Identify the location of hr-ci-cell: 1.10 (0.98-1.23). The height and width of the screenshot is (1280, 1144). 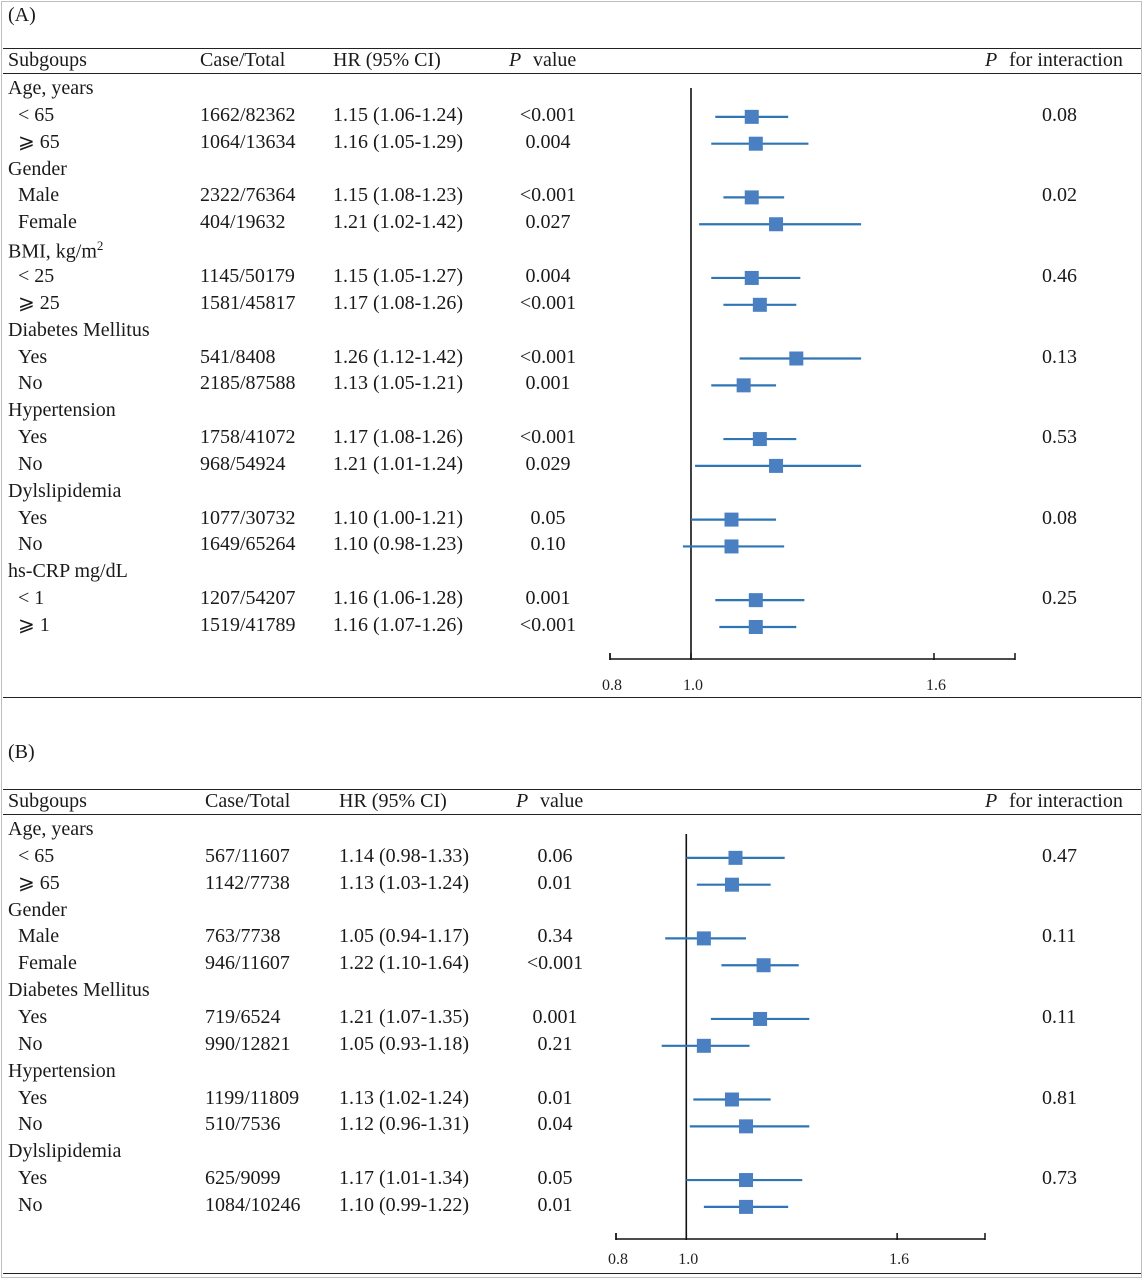
(398, 544).